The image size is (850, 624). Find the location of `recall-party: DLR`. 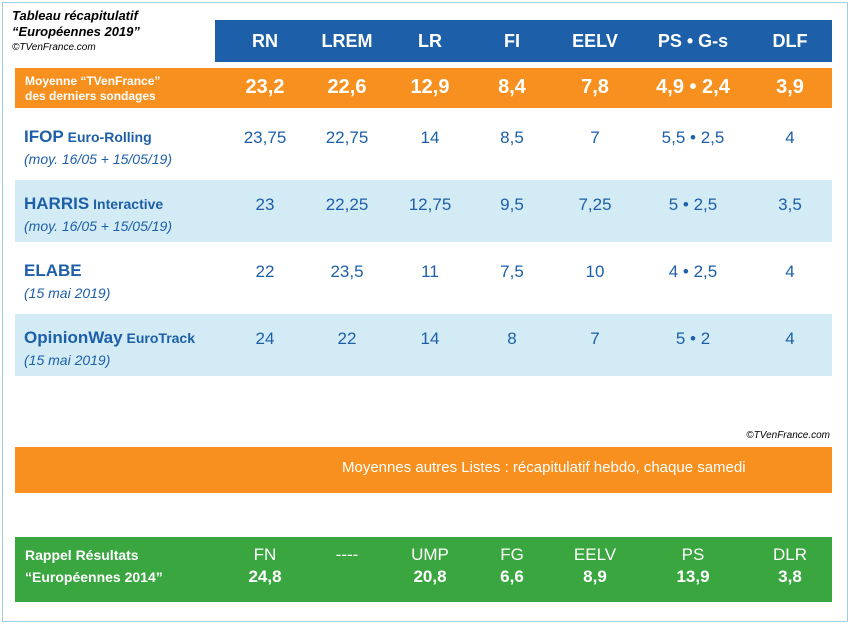

recall-party: DLR is located at coordinates (790, 554).